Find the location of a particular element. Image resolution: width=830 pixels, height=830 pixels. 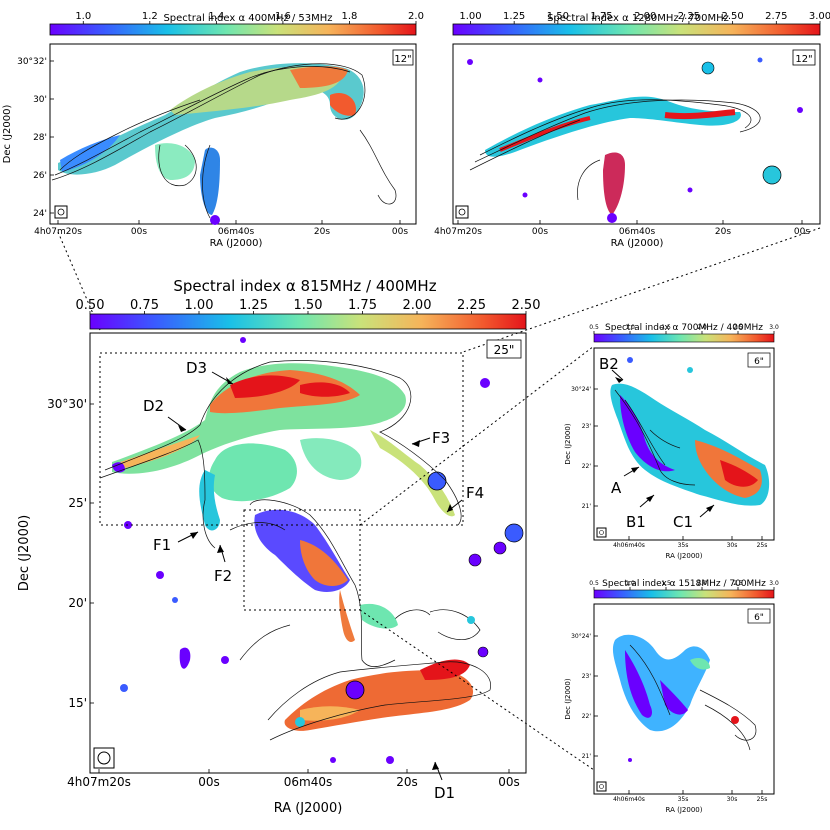

zl-colorbar-title: Spectral index α 1518MHz / 700MHz is located at coordinates (684, 584).